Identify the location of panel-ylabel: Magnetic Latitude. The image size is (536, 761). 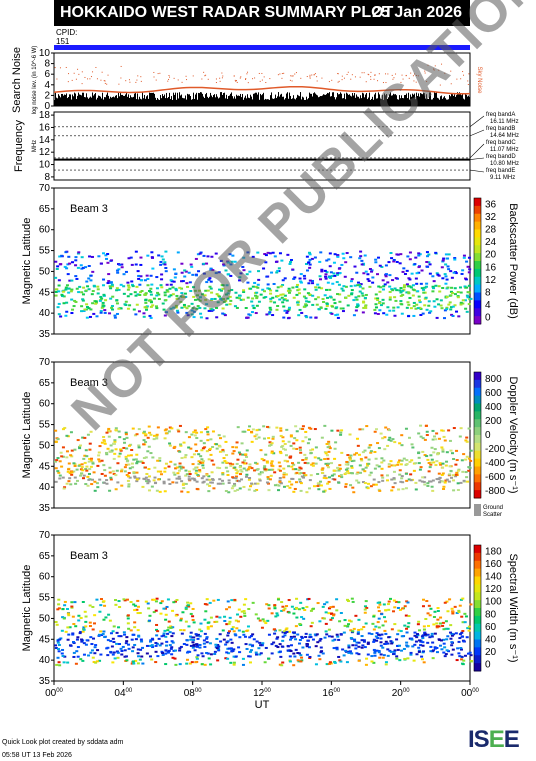
(27, 608).